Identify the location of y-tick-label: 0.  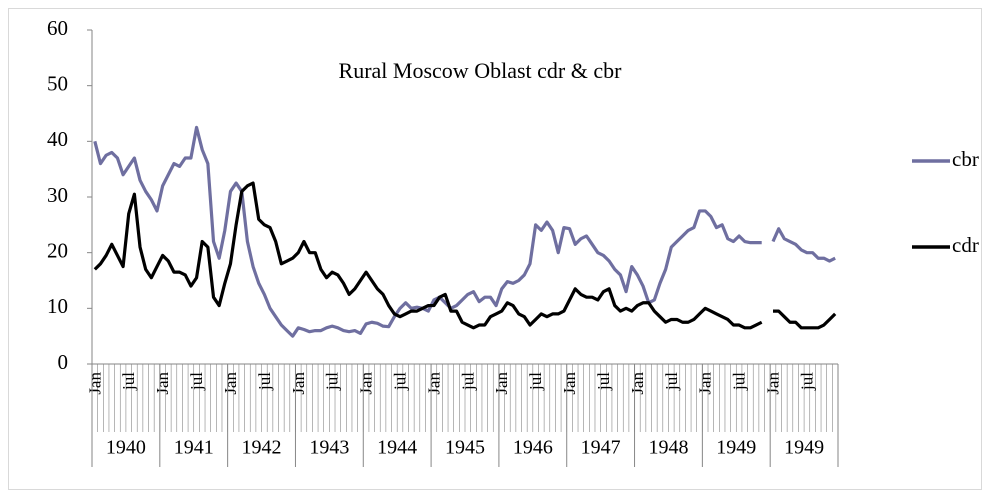
(63, 362).